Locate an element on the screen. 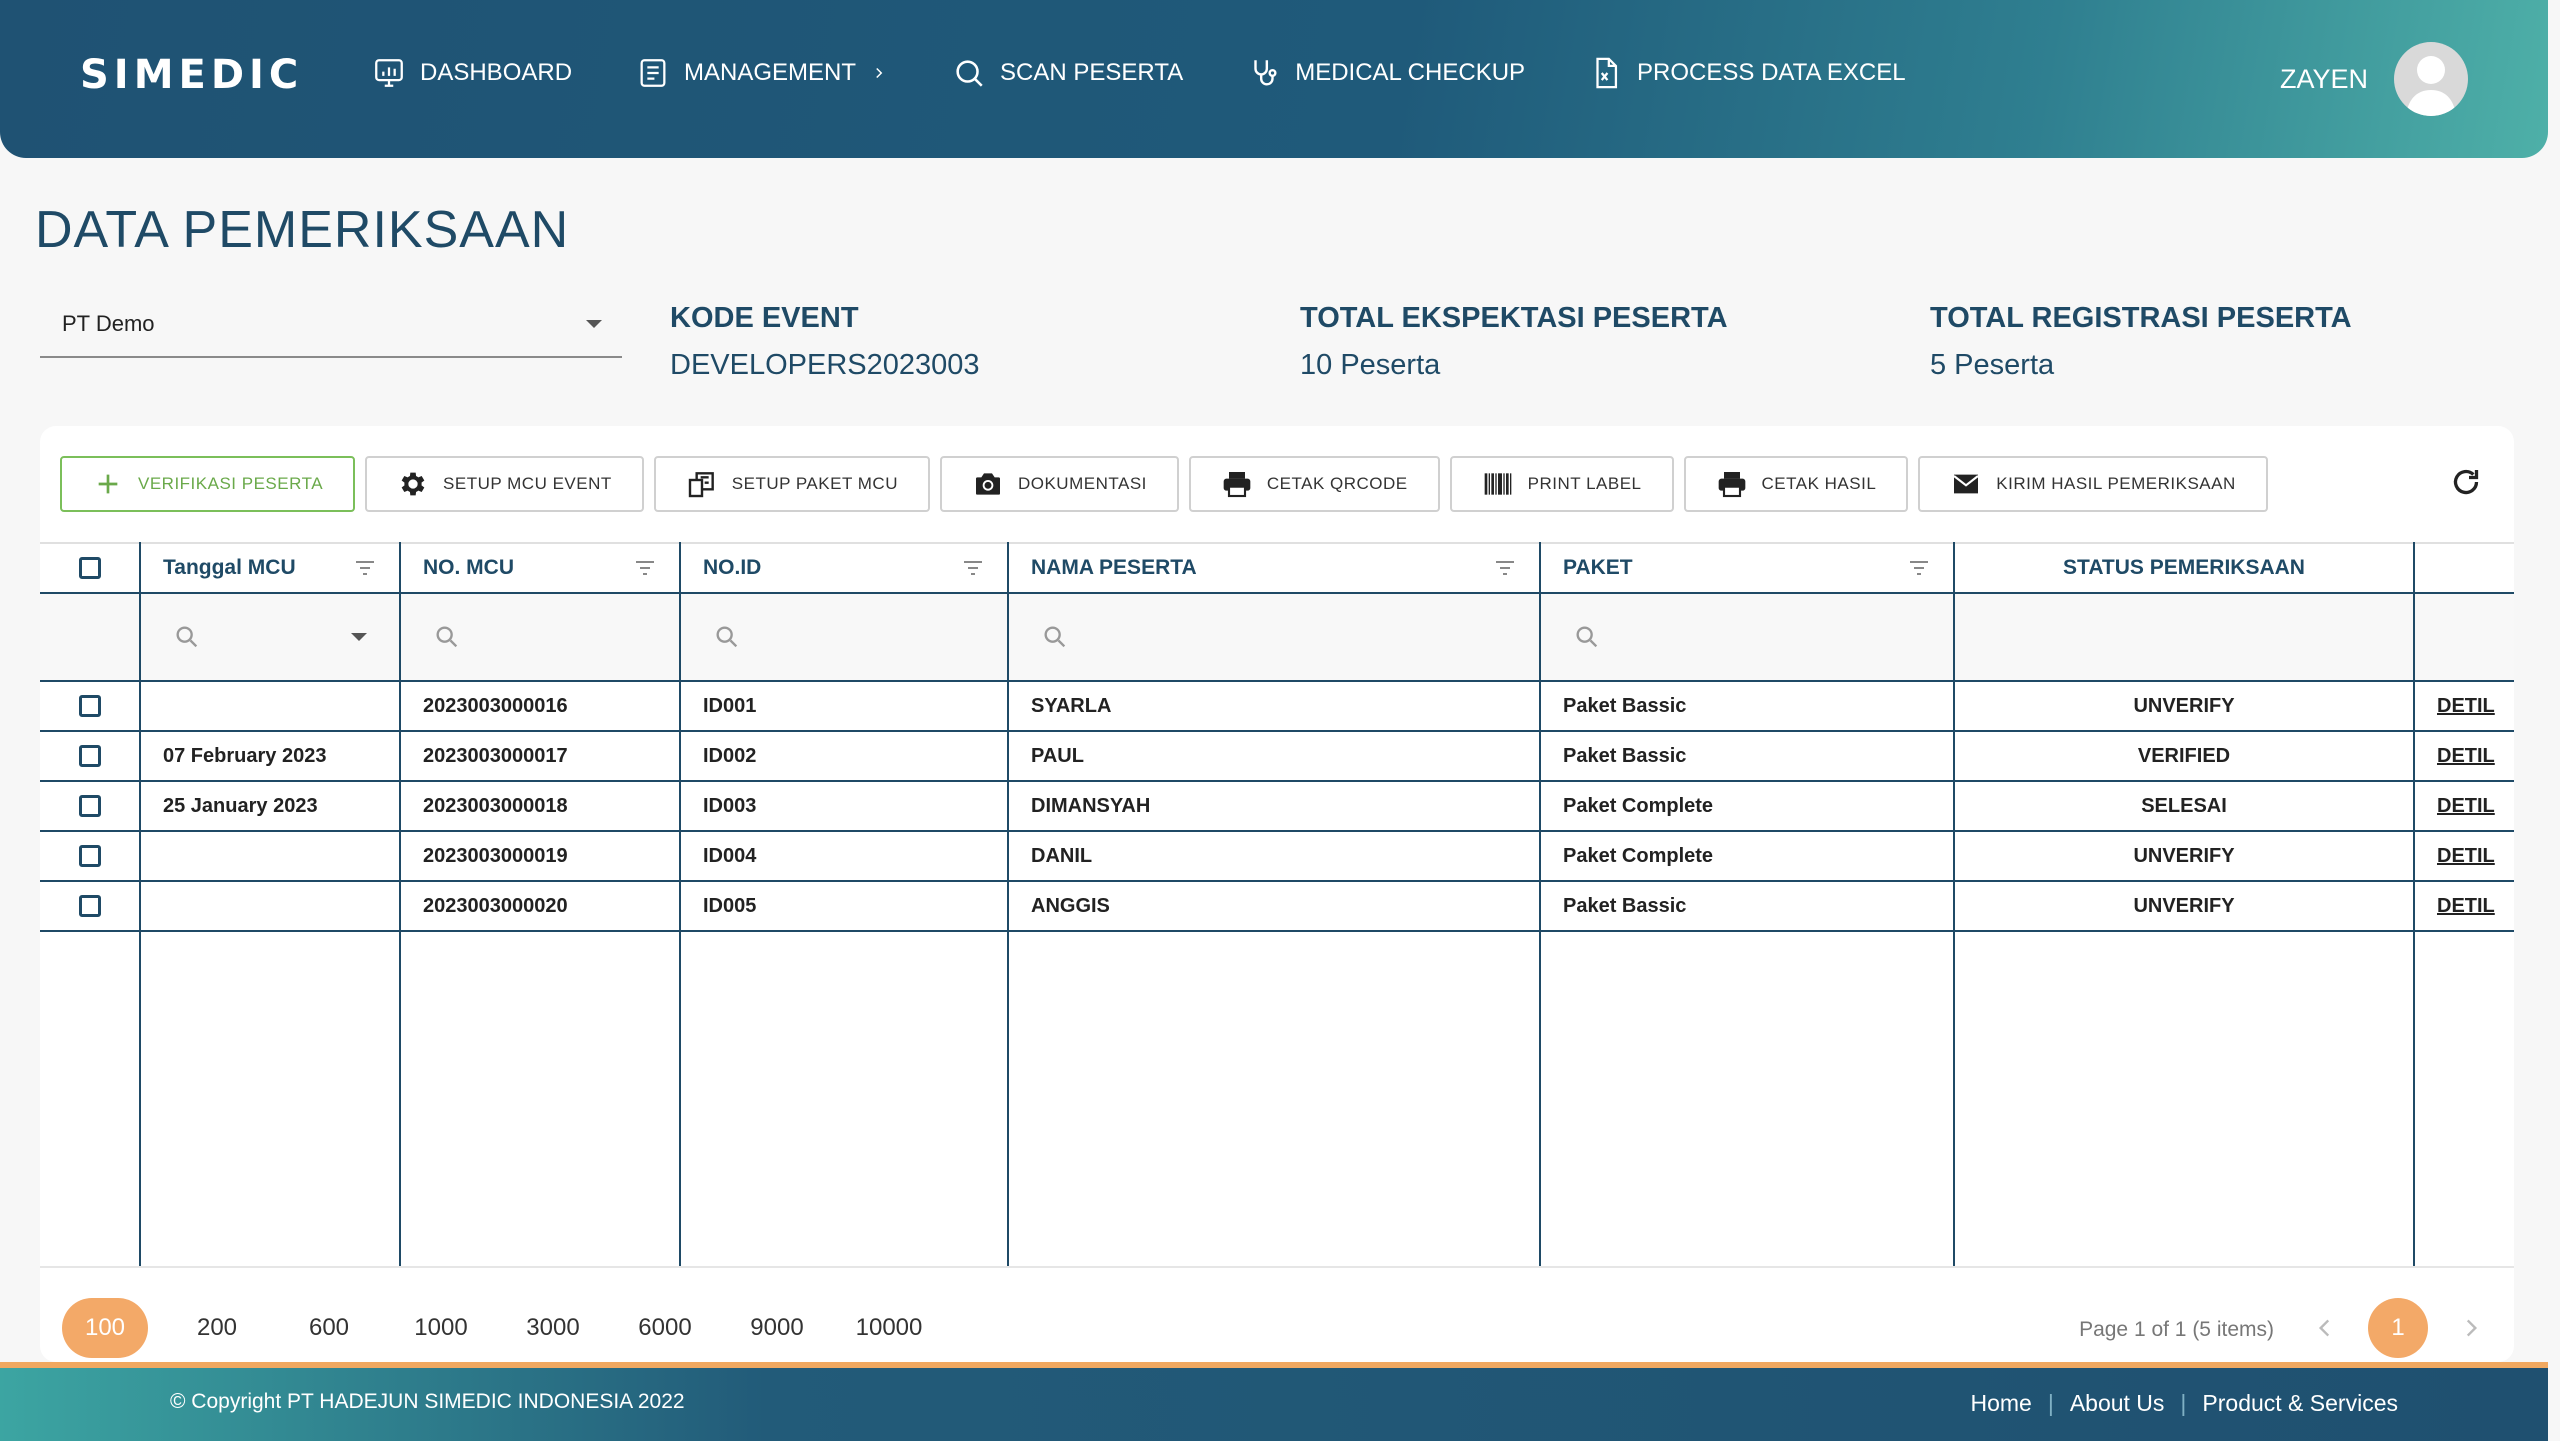  company-select: PT Demo is located at coordinates (331, 332).